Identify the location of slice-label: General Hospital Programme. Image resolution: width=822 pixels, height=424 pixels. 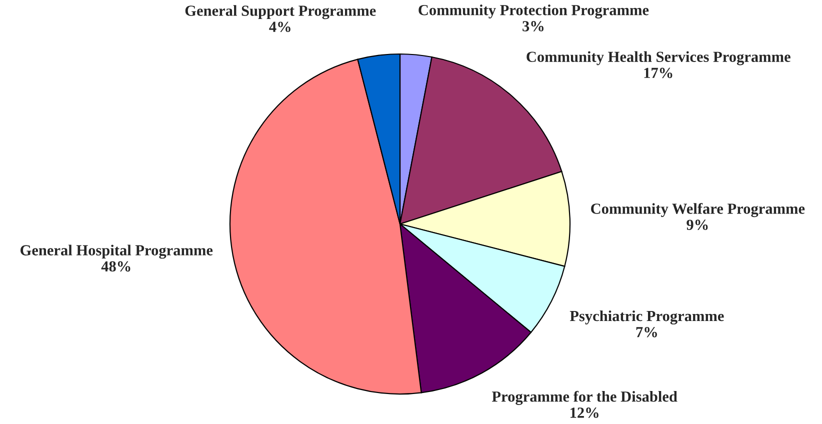
(116, 251).